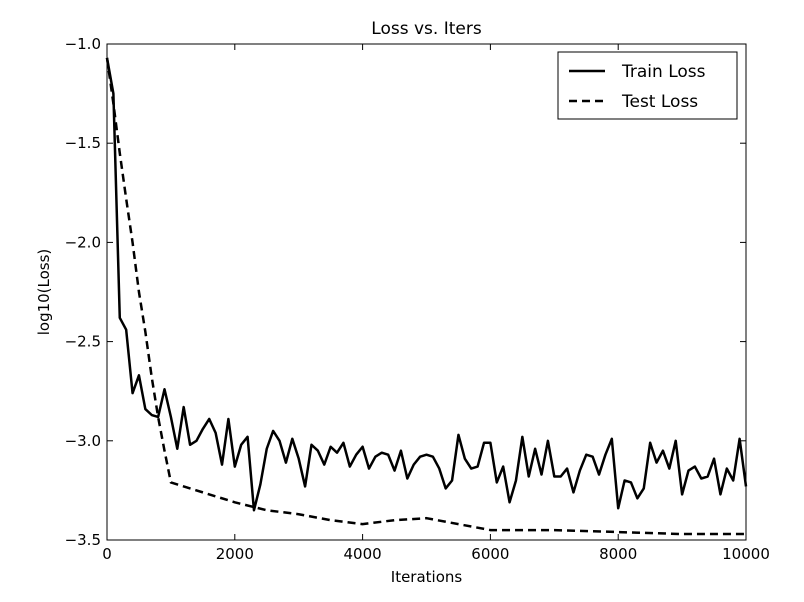  I want to click on legend: Train Loss Test Loss, so click(647, 85).